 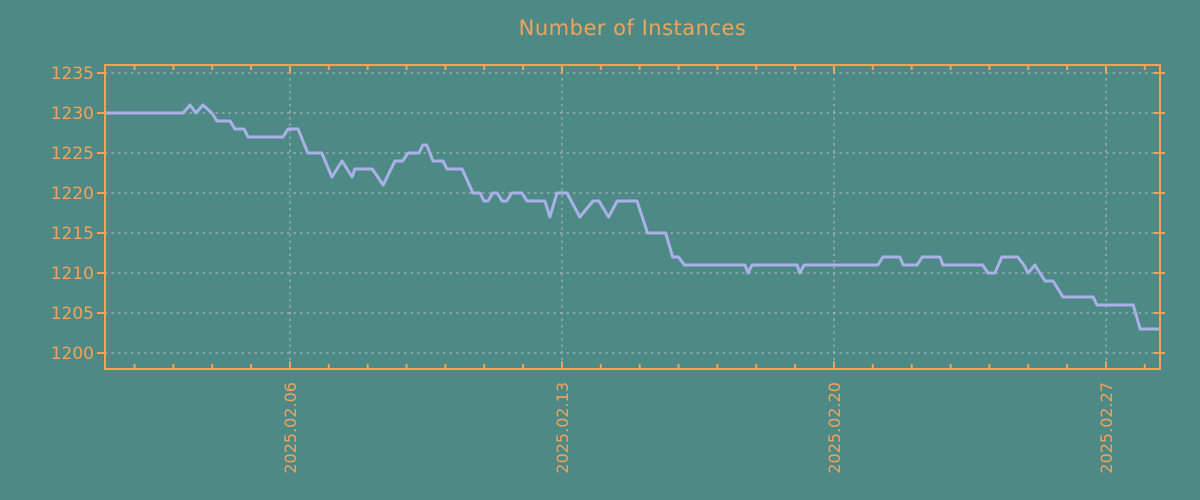 I want to click on x-axis-label: 2025.02.20, so click(x=834, y=428).